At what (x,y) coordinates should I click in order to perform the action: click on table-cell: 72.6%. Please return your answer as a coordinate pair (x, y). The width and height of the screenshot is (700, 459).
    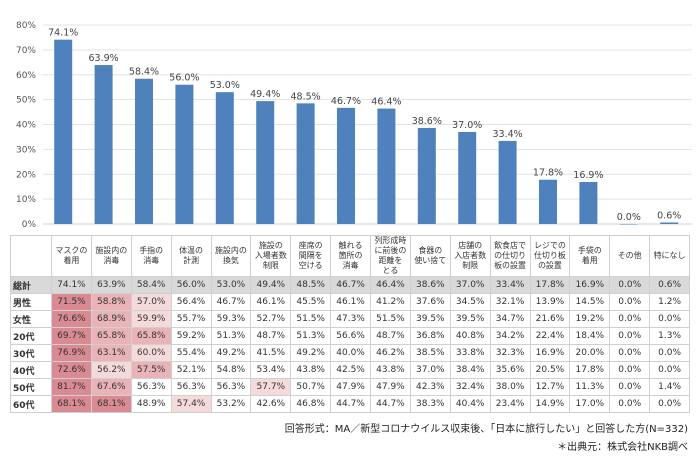
    Looking at the image, I should click on (71, 370).